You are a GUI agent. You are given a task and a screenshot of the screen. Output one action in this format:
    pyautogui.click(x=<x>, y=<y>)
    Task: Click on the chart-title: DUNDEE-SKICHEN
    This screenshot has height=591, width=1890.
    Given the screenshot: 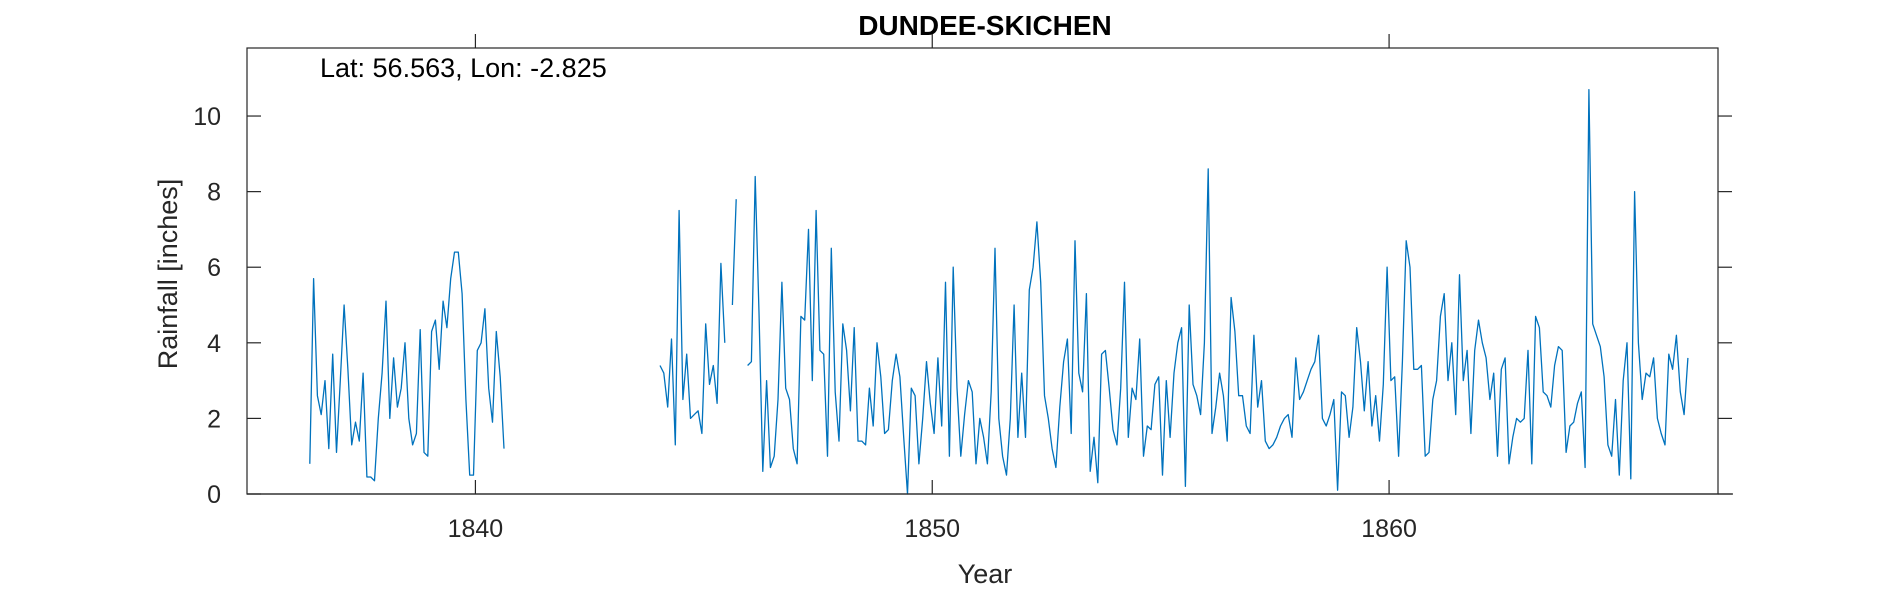 What is the action you would take?
    pyautogui.click(x=985, y=25)
    